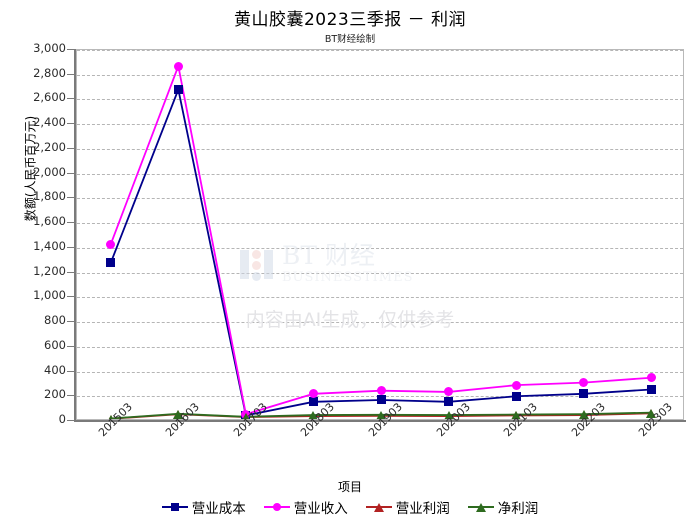 The image size is (700, 524). I want to click on y-axis-label: 1,600, so click(49, 221).